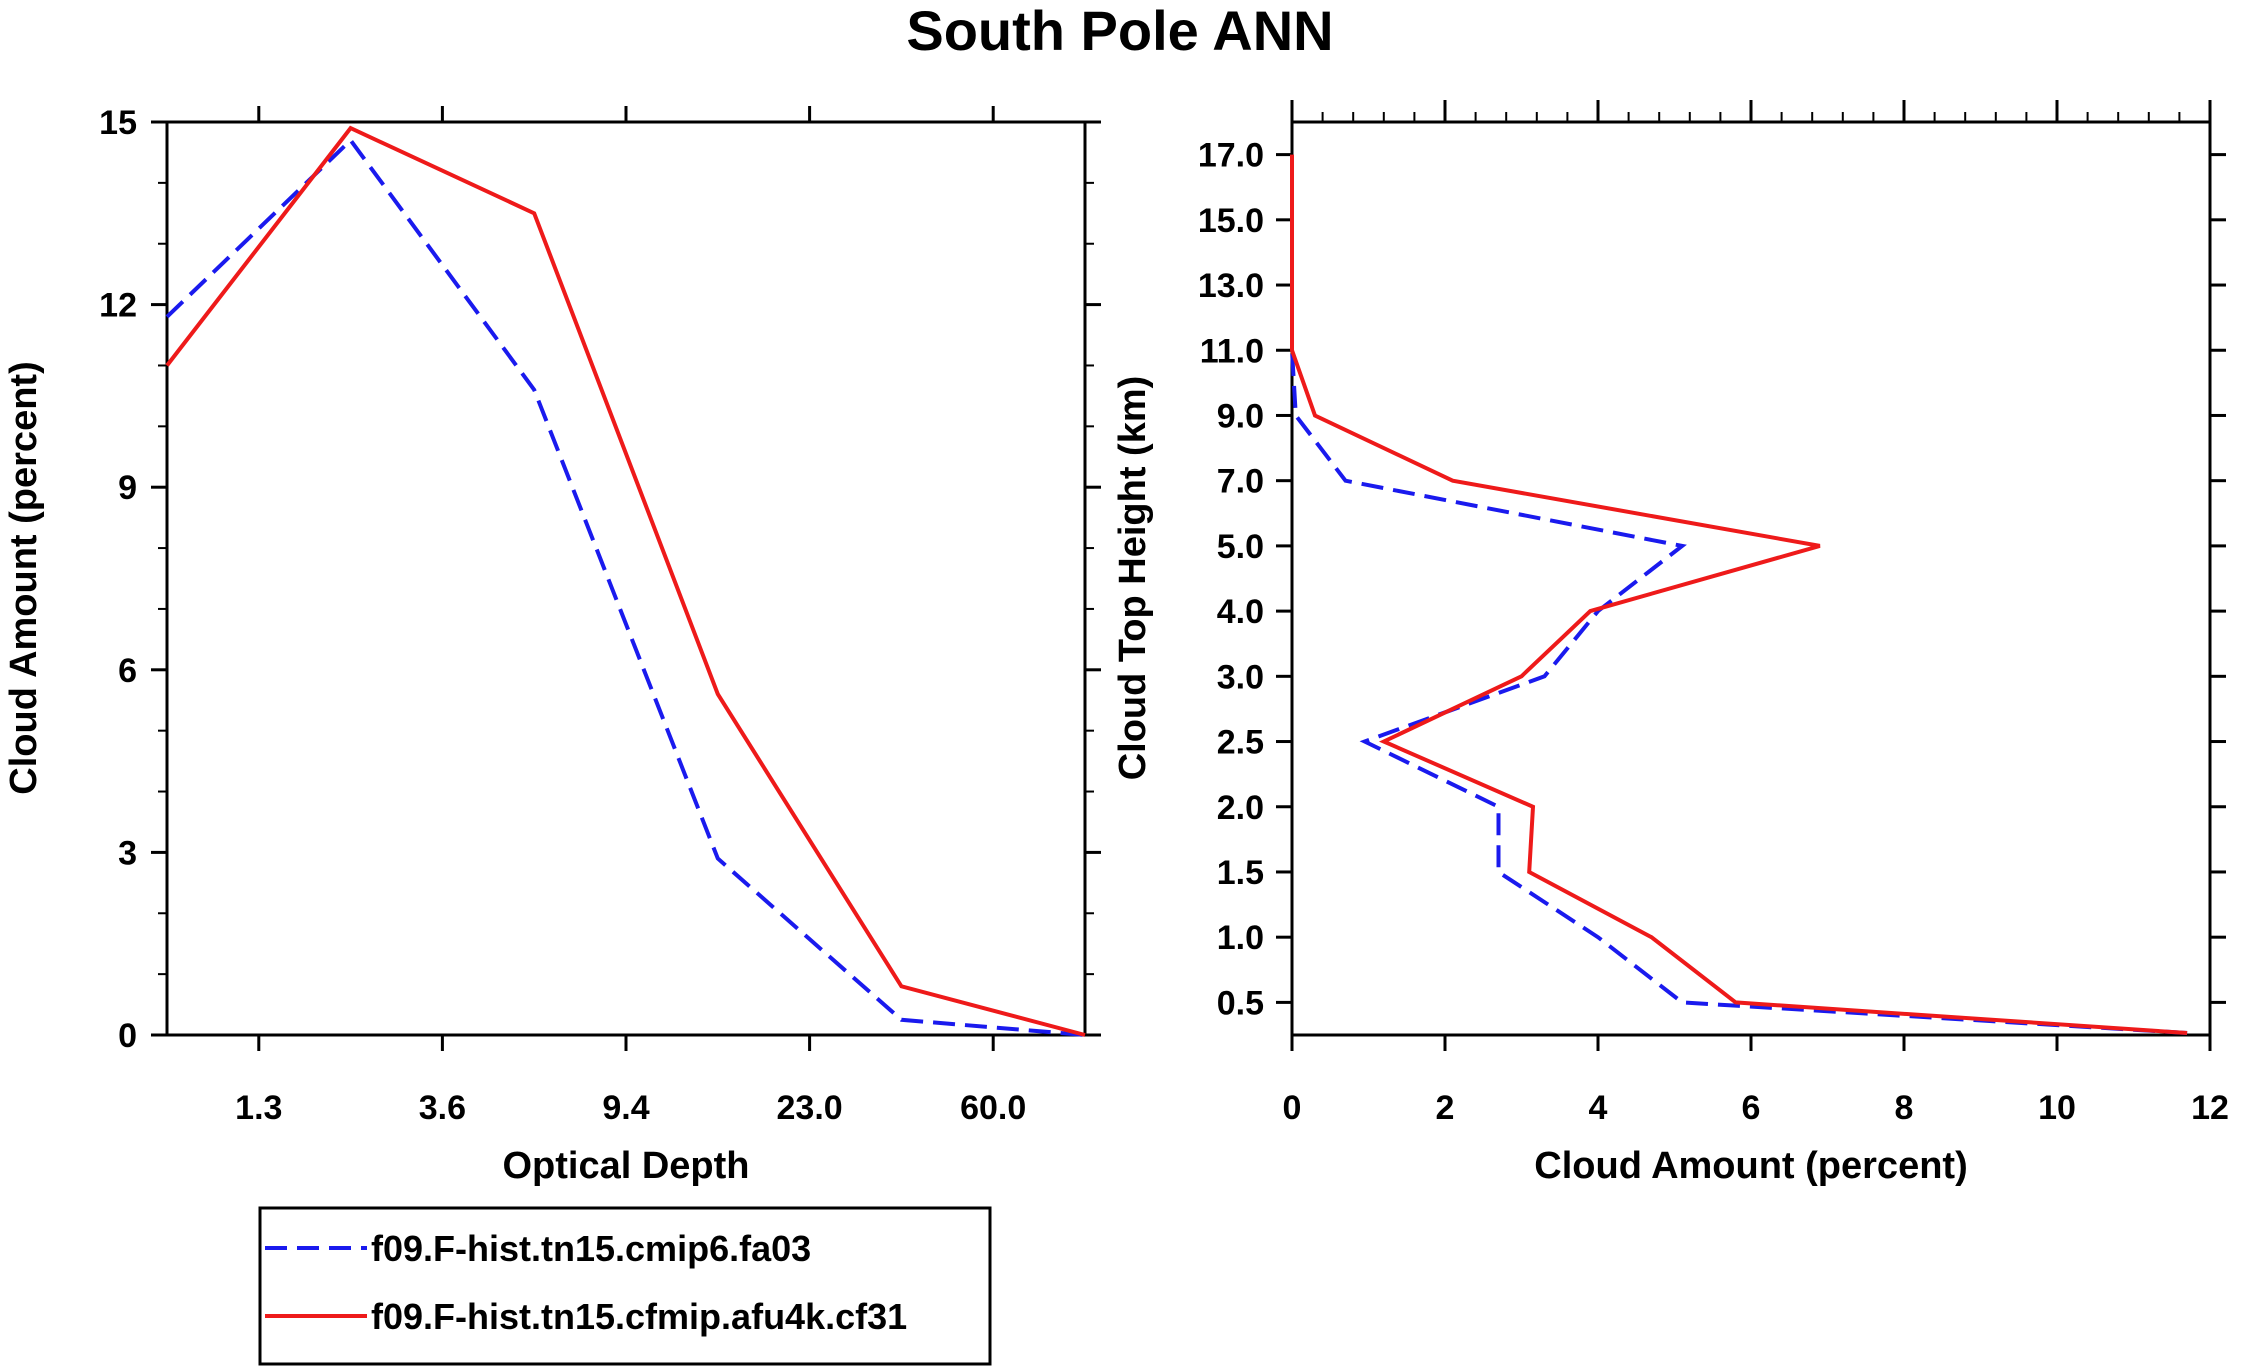 This screenshot has height=1367, width=2241. Describe the element at coordinates (118, 306) in the screenshot. I see `left-y-tick-label: 12` at that location.